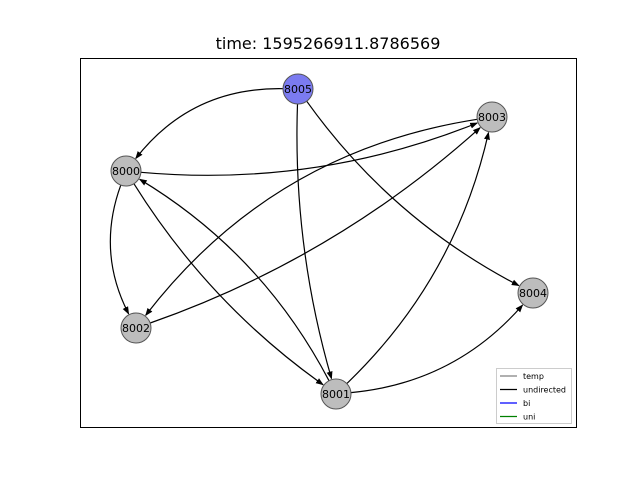  I want to click on node-8005: 8005, so click(298, 89).